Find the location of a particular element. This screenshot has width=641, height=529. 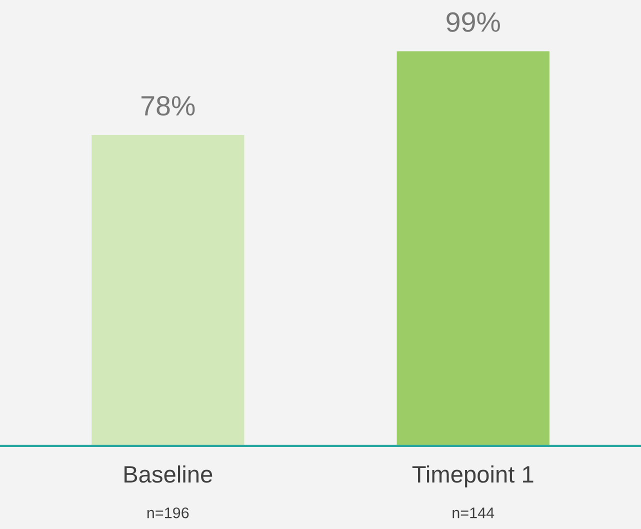

data-label: 99% is located at coordinates (473, 22).